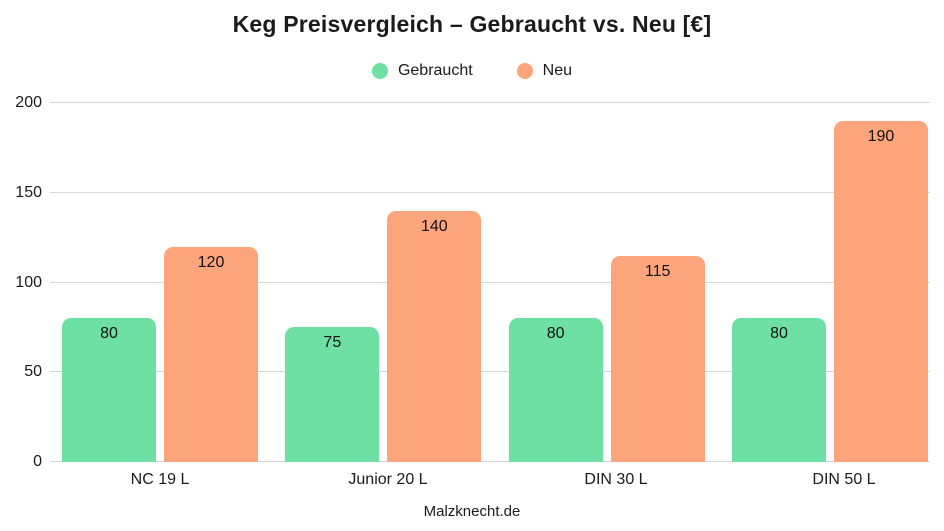  Describe the element at coordinates (497, 480) in the screenshot. I see `x-axis-labels: NC 19 L Junior 20 L DIN 30 L DIN 50 L` at that location.